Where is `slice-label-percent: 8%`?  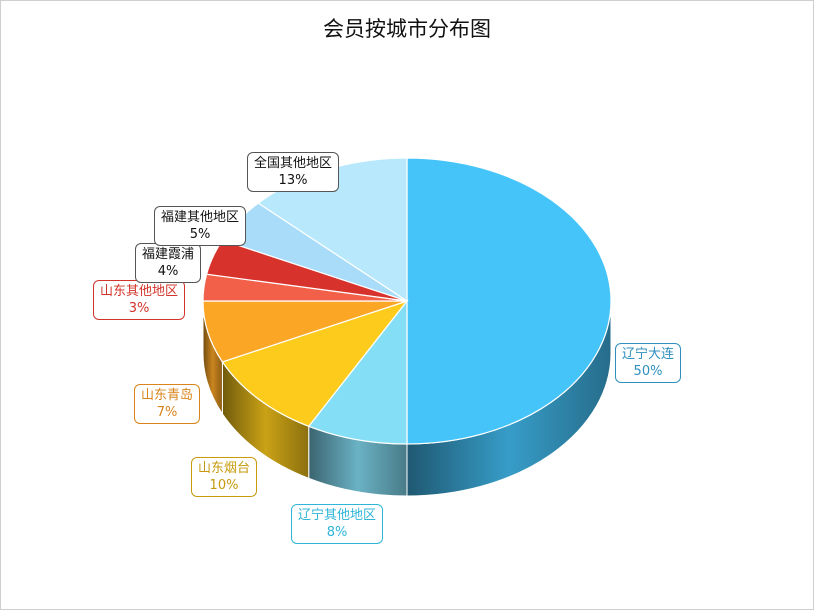
slice-label-percent: 8% is located at coordinates (337, 532).